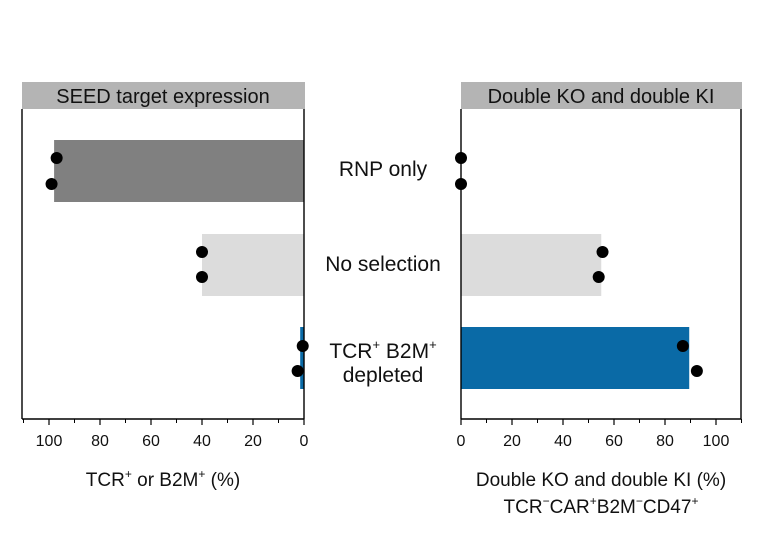  Describe the element at coordinates (575, 358) in the screenshot. I see `right-bar-tcr-b2m-depleted` at that location.